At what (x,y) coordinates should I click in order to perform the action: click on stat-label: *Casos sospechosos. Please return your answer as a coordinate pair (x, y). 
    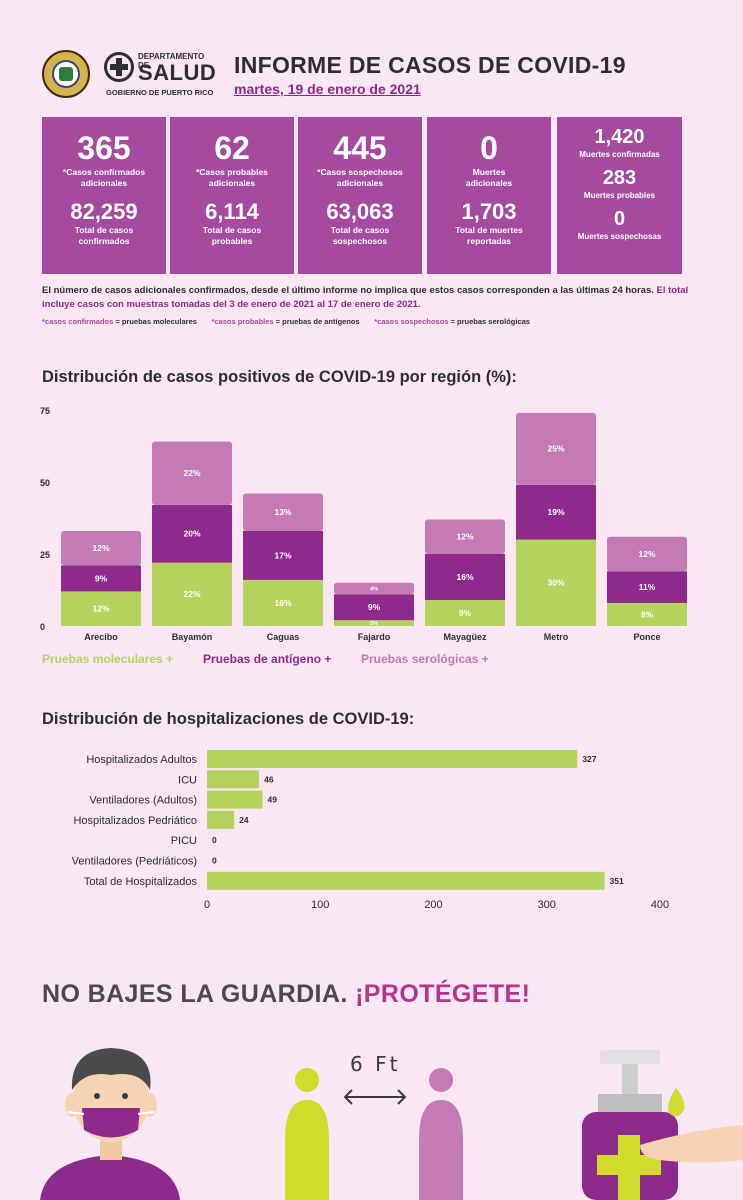
    Looking at the image, I should click on (360, 172).